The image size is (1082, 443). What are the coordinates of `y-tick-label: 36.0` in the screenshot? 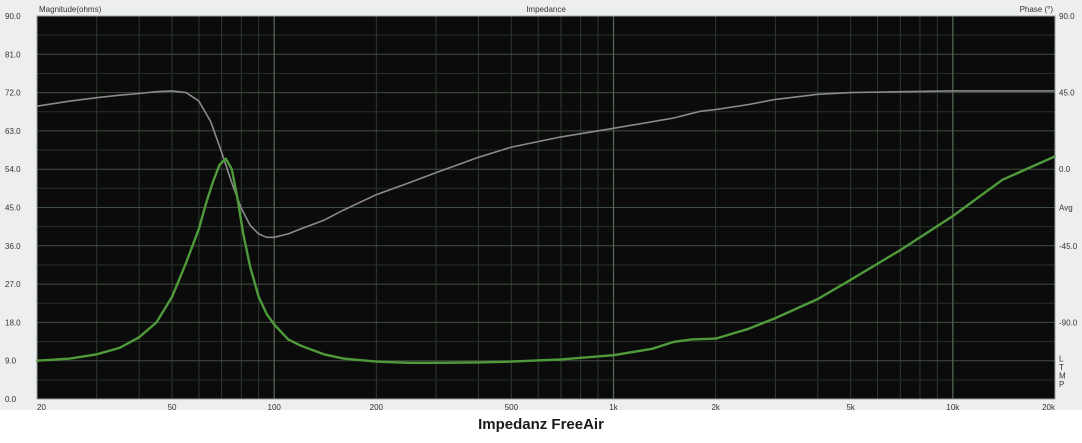 It's located at (13, 246).